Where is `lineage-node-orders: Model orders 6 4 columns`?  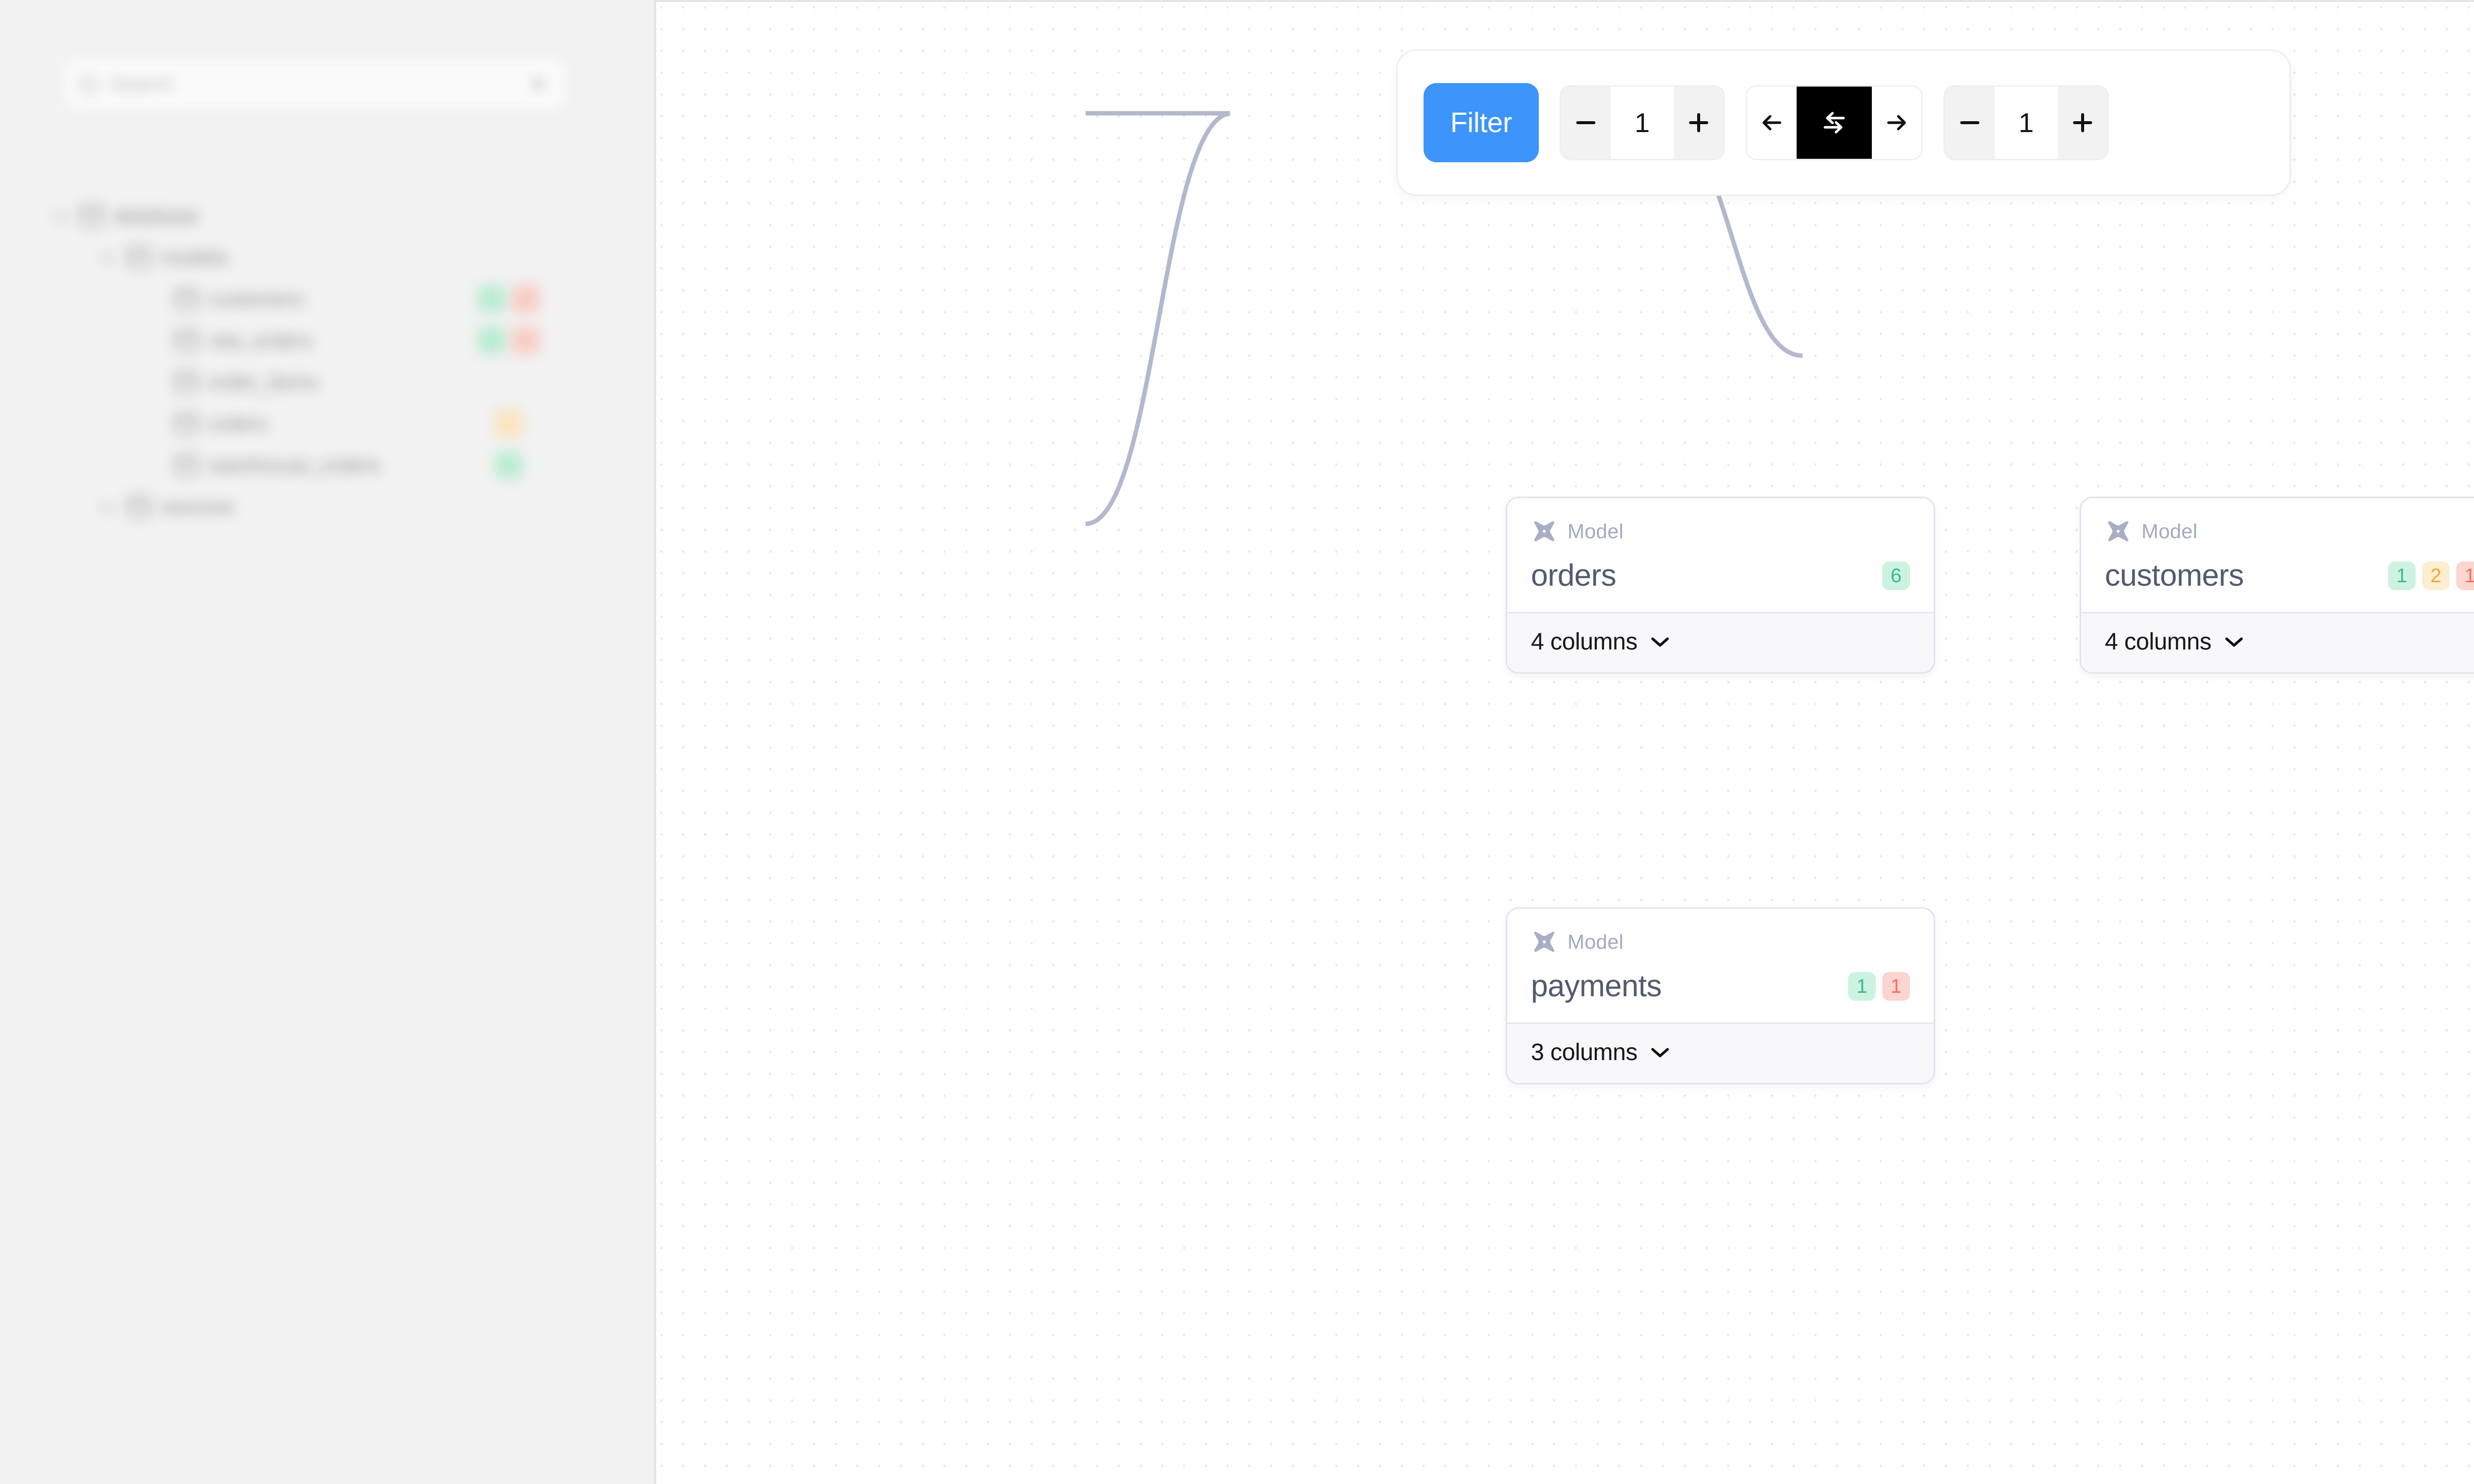 lineage-node-orders: Model orders 6 4 columns is located at coordinates (1721, 585).